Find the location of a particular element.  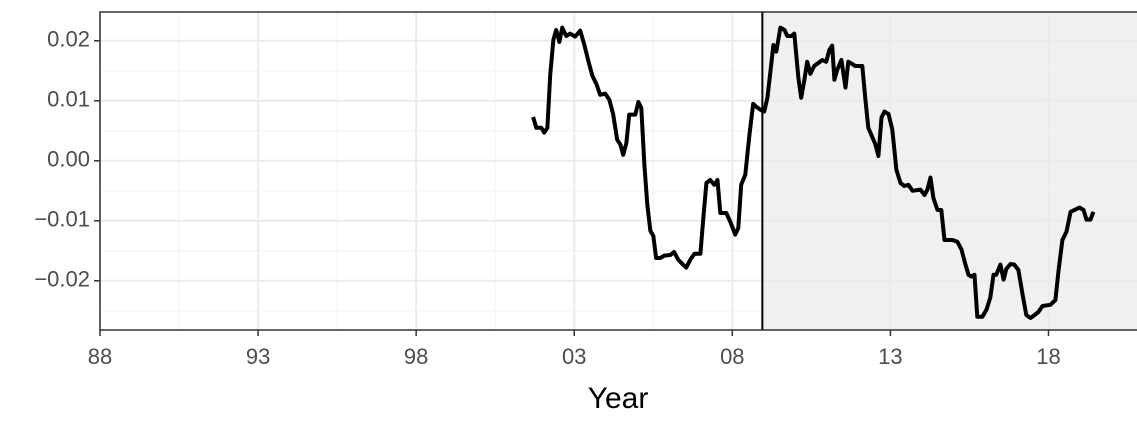

x-tick-label: 08 is located at coordinates (732, 356).